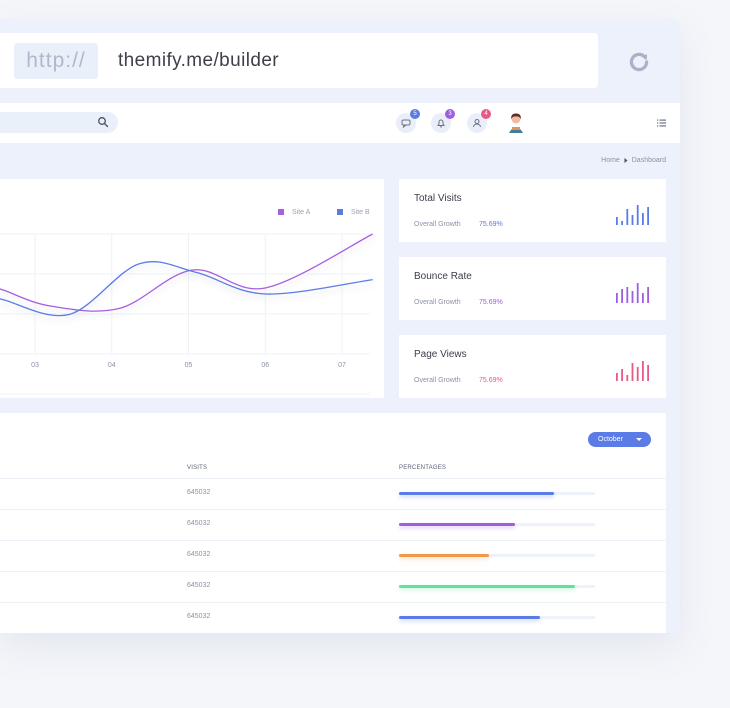  What do you see at coordinates (35, 365) in the screenshot?
I see `x-tick-label: 03` at bounding box center [35, 365].